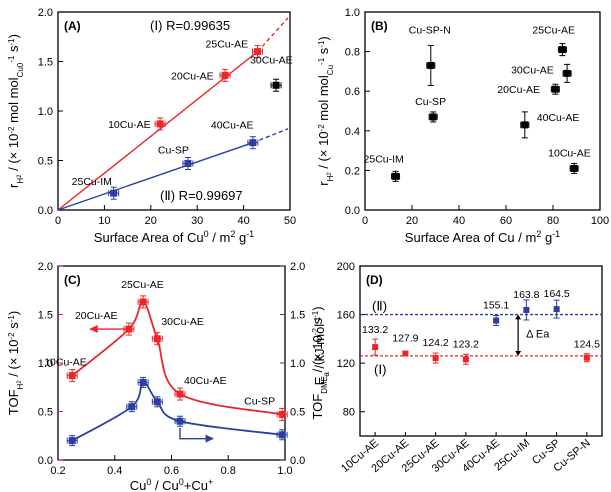 The width and height of the screenshot is (611, 492). What do you see at coordinates (297, 413) in the screenshot?
I see `y-right-tick-label: 0.5` at bounding box center [297, 413].